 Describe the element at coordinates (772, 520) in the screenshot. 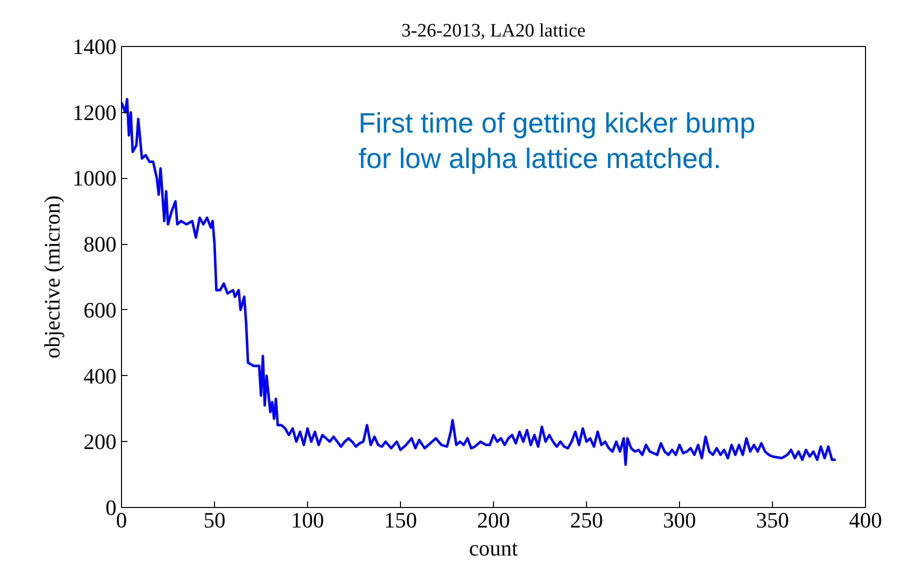

I see `x-tick-label: 350` at that location.